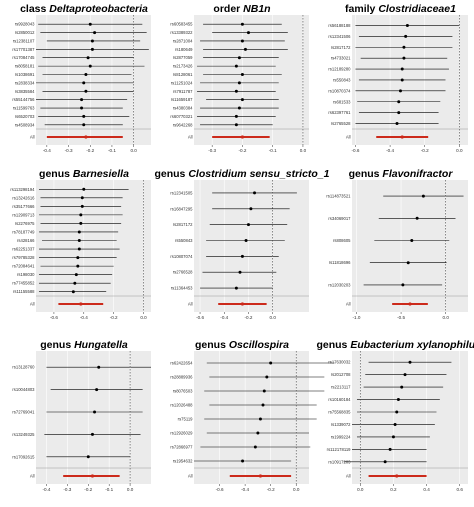 Image resolution: width=474 pixels, height=507 pixels. What do you see at coordinates (23, 206) in the screenshot?
I see `snp-label: rs35177666` at bounding box center [23, 206].